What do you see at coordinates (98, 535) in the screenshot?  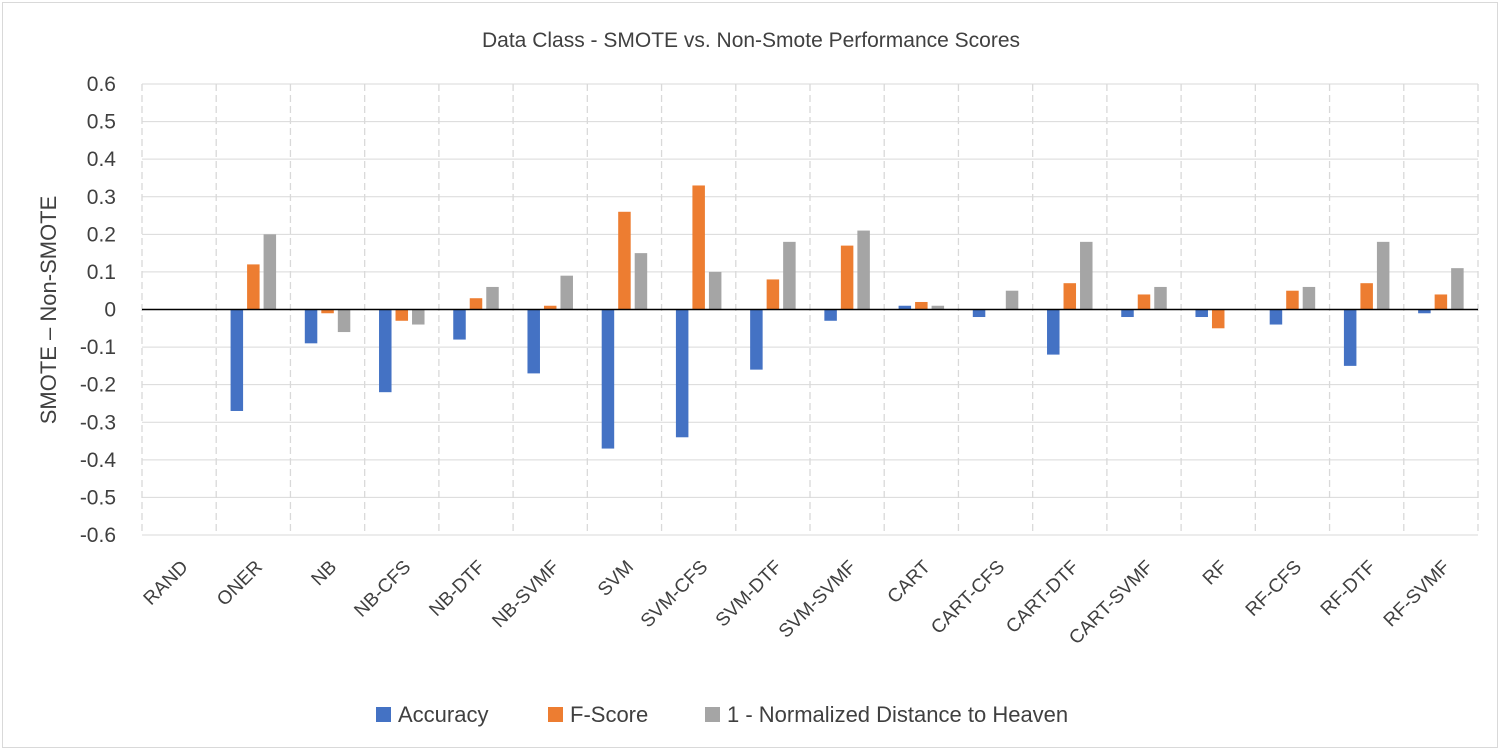 I see `y-tick-label: -0.6` at bounding box center [98, 535].